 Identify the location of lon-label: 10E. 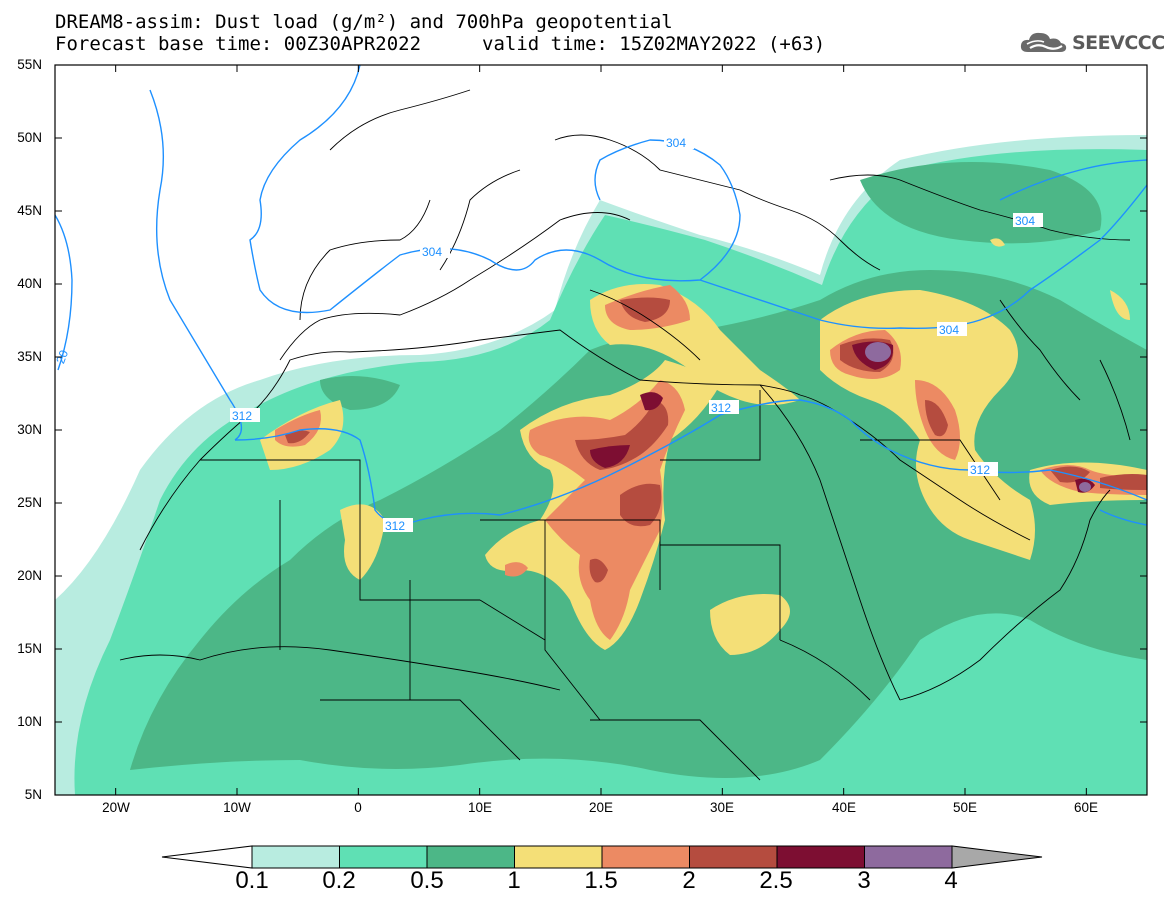
(480, 807).